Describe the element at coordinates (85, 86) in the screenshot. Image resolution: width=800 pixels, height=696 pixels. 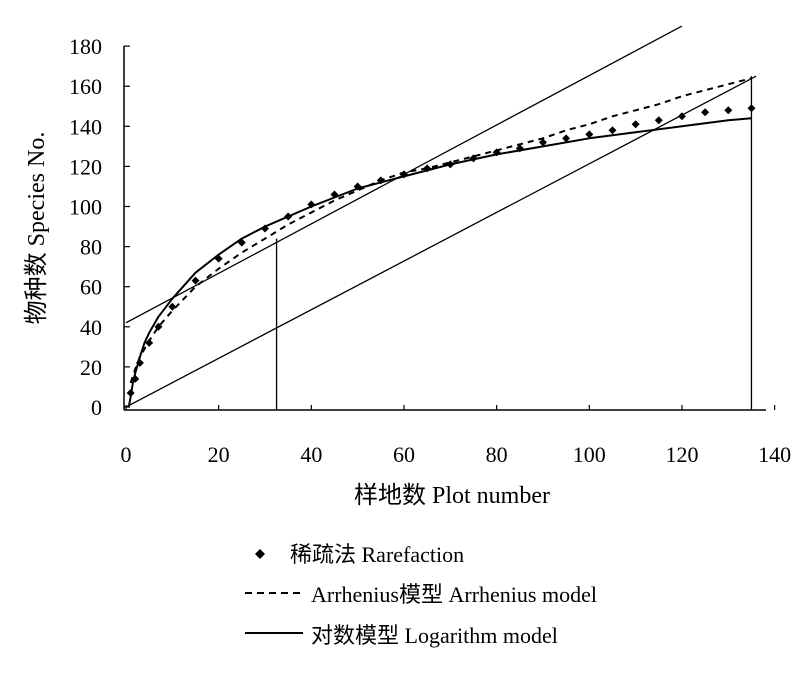
I see `y-tick-label: 160` at that location.